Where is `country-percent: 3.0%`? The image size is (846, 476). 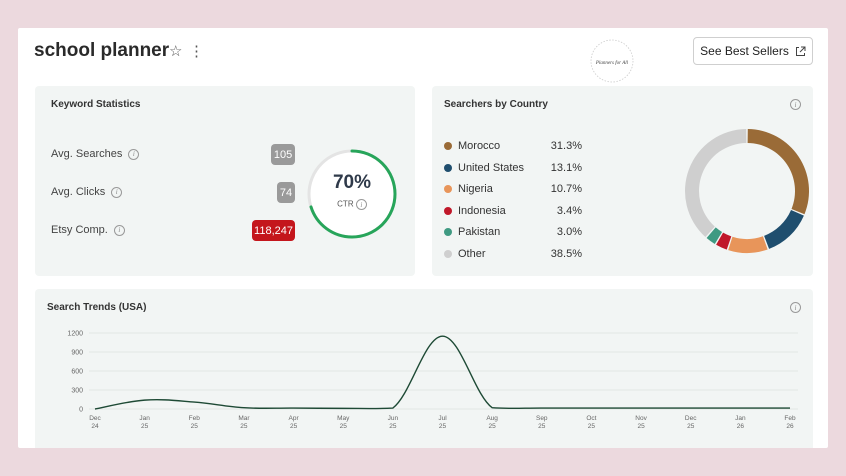
country-percent: 3.0% is located at coordinates (569, 232).